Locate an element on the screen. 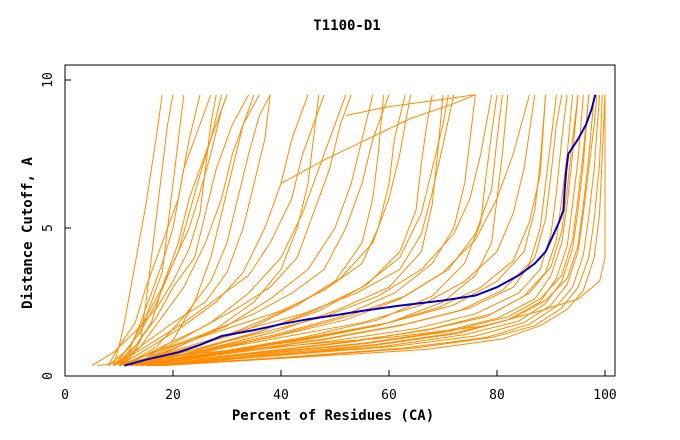 The height and width of the screenshot is (440, 680). y-axis-ticks: 0 5 10 is located at coordinates (56, 226).